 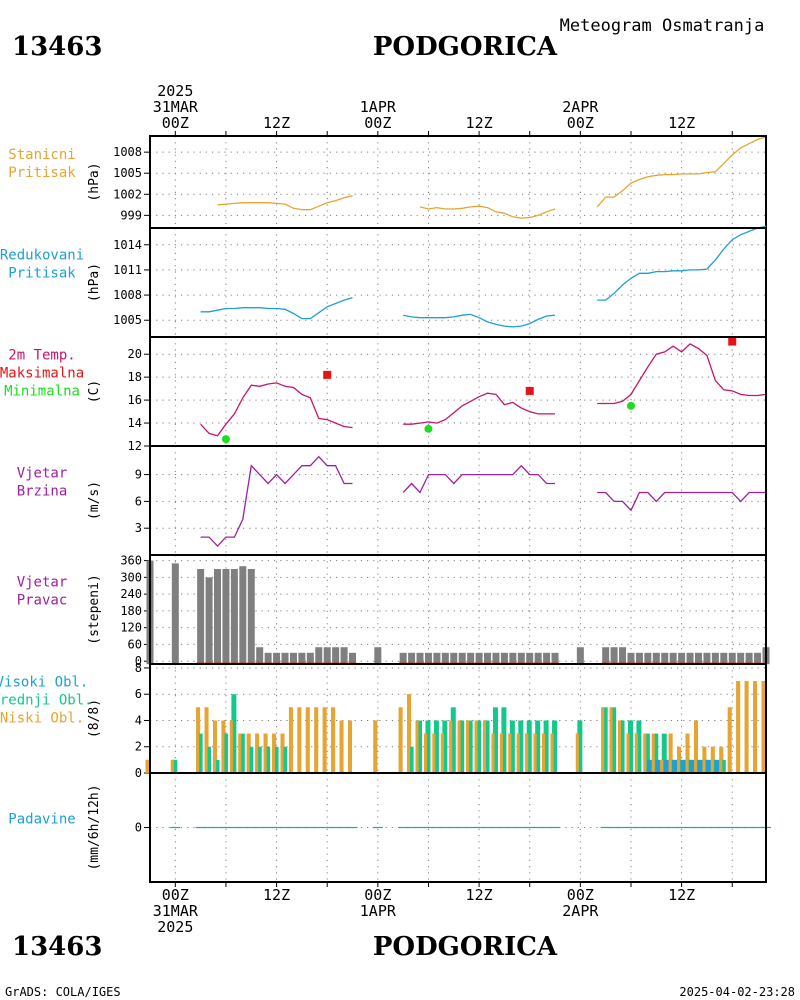 What do you see at coordinates (458, 827) in the screenshot?
I see `panel-frame` at bounding box center [458, 827].